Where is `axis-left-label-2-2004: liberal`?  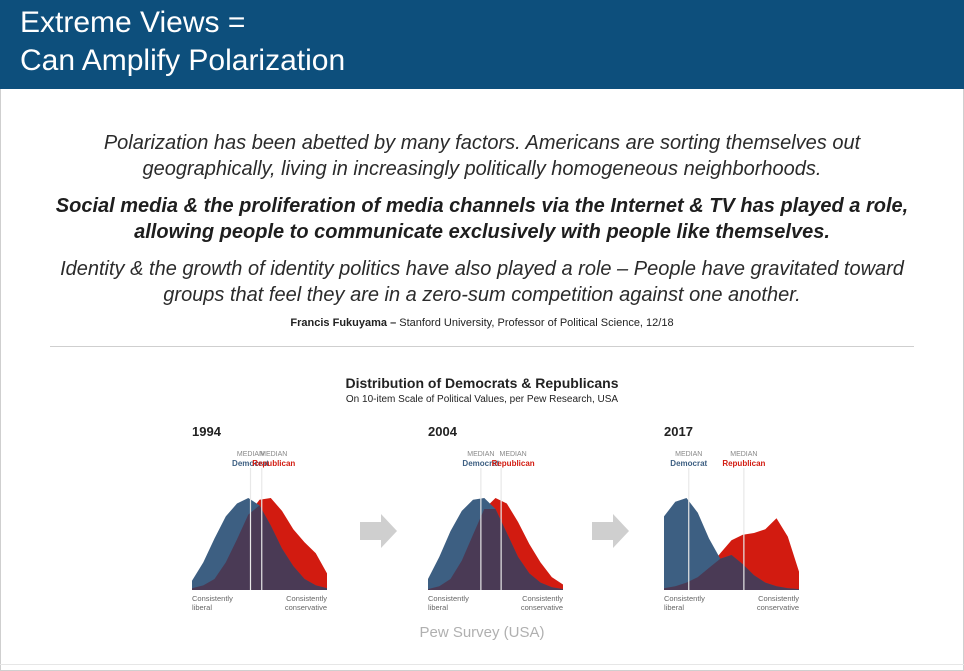
axis-left-label-2-2004: liberal is located at coordinates (438, 607).